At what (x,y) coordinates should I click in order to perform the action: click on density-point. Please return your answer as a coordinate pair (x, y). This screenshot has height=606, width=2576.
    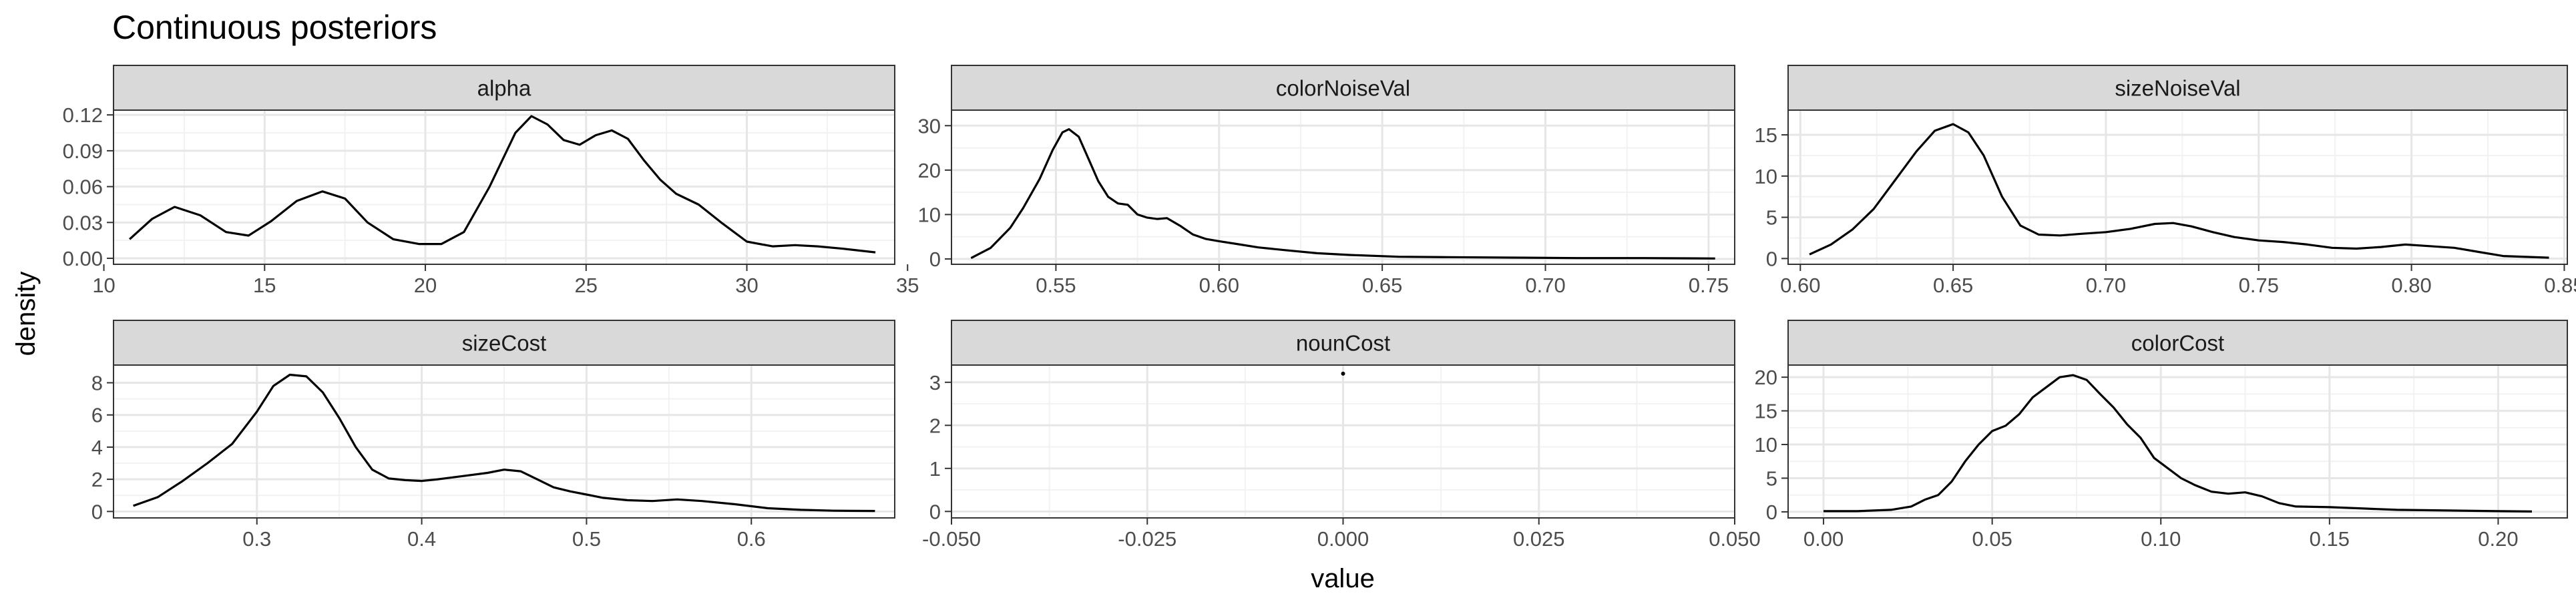
    Looking at the image, I should click on (1343, 373).